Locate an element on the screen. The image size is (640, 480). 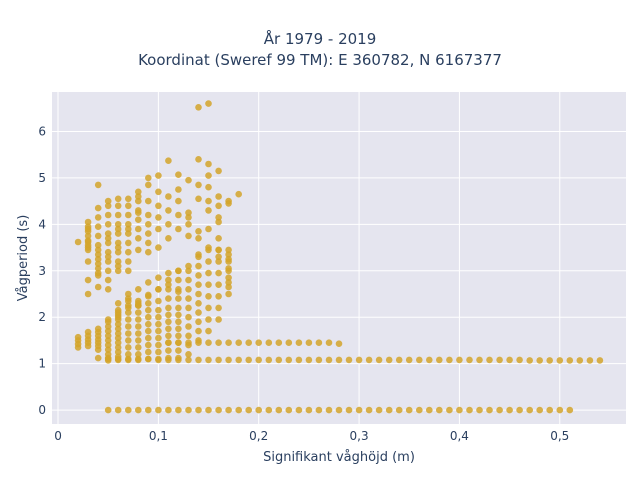
x-tick-label: 0,4 is located at coordinates (459, 436).